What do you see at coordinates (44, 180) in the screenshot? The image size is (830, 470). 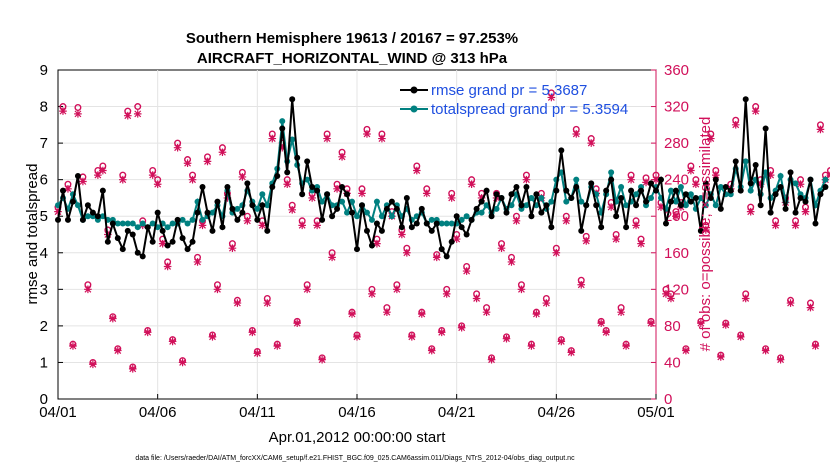 I see `y-tick-label: 6` at bounding box center [44, 180].